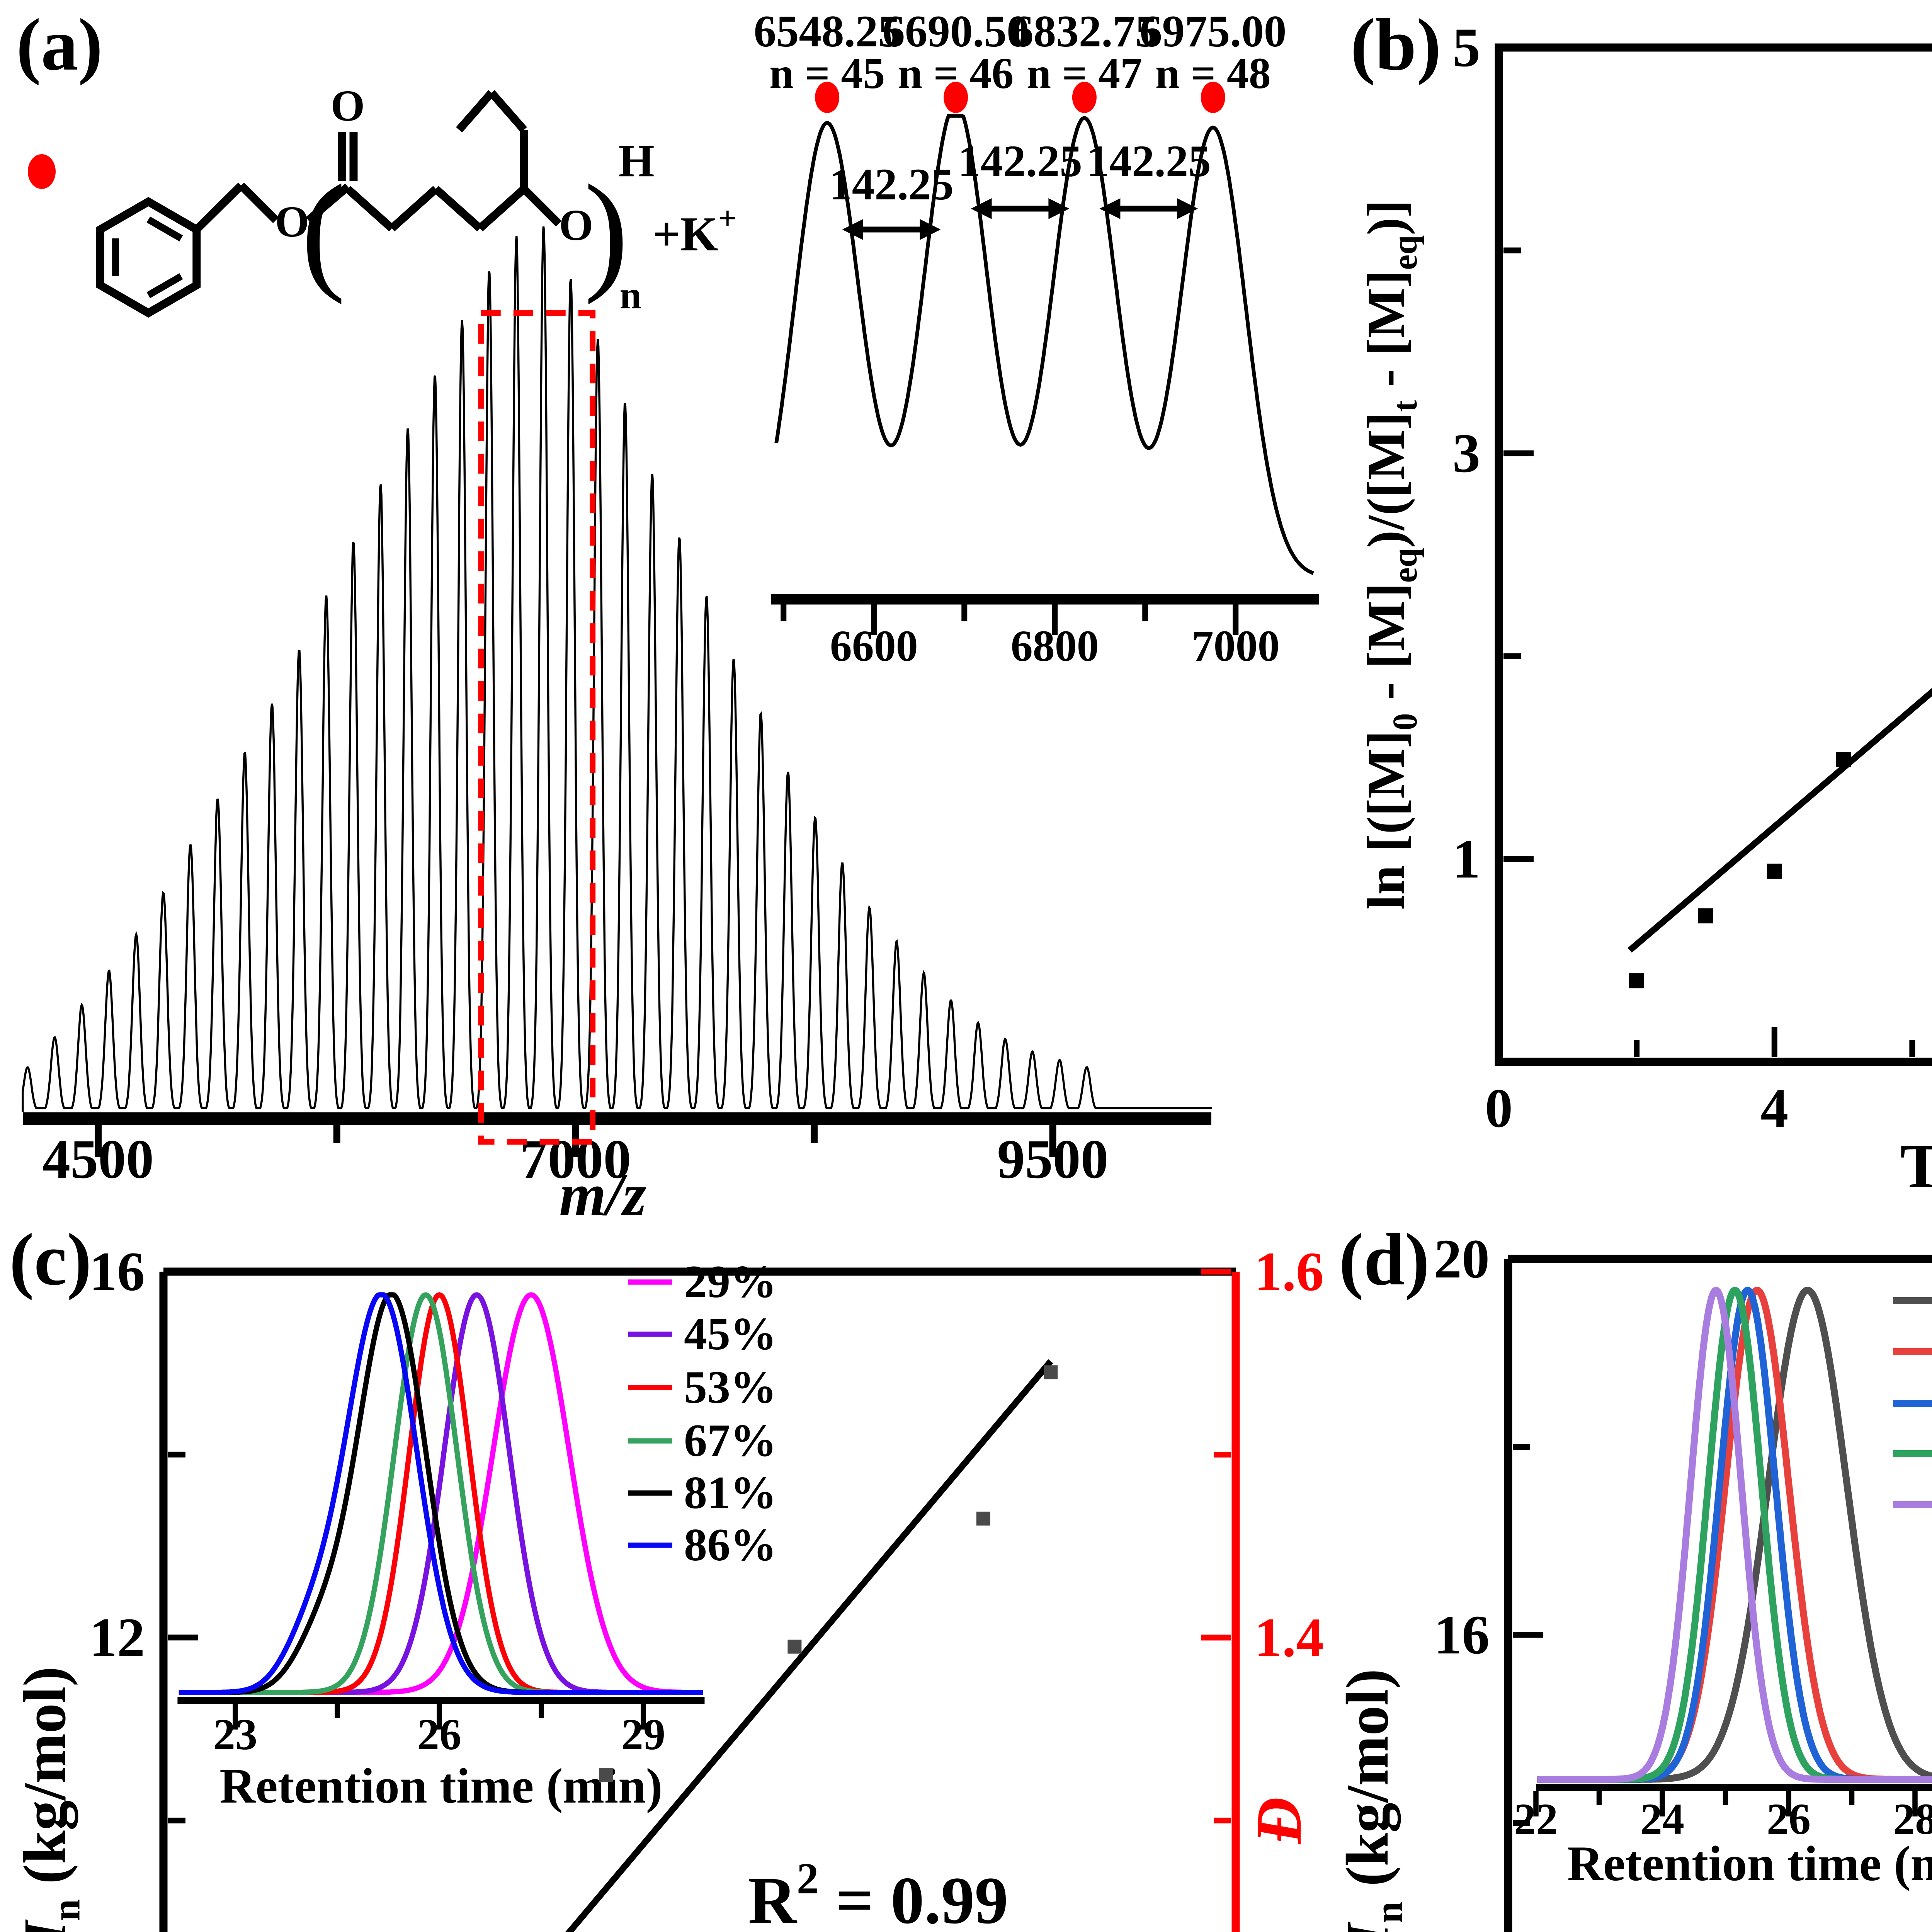  What do you see at coordinates (537, 727) in the screenshot?
I see `highlight-region-box` at bounding box center [537, 727].